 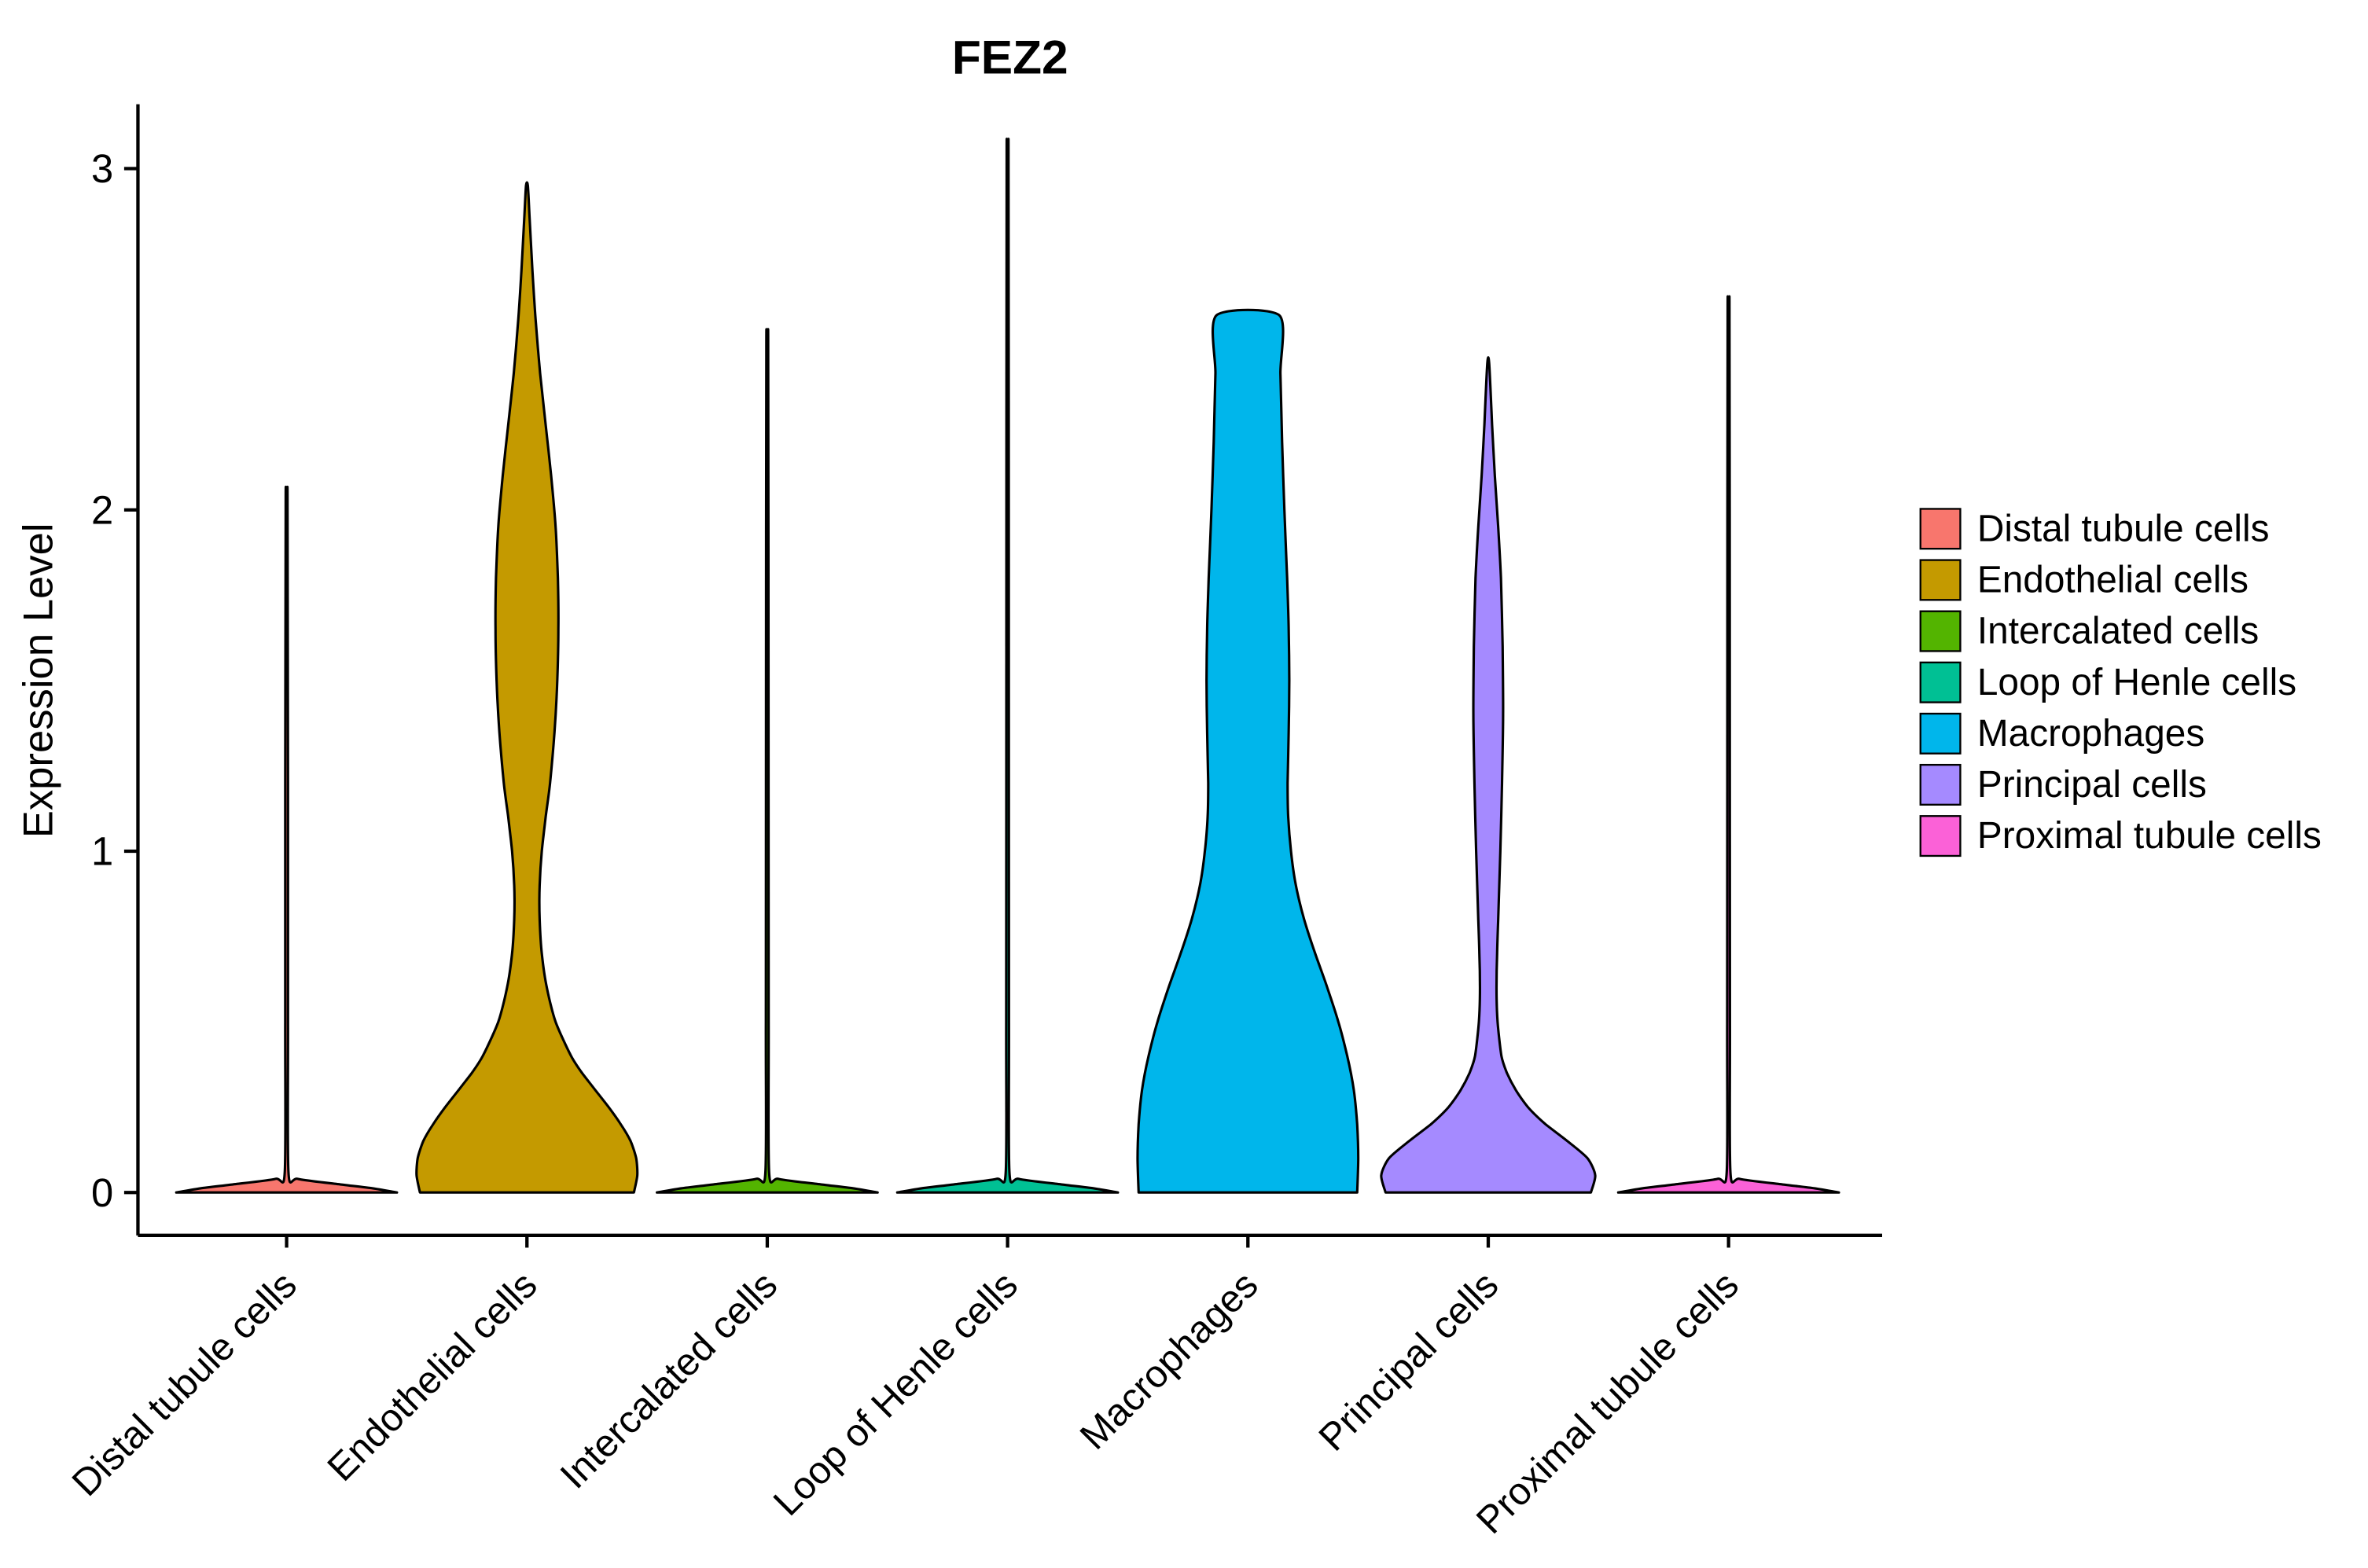 I want to click on legend-swatch-endothelial-cells, so click(x=1940, y=580).